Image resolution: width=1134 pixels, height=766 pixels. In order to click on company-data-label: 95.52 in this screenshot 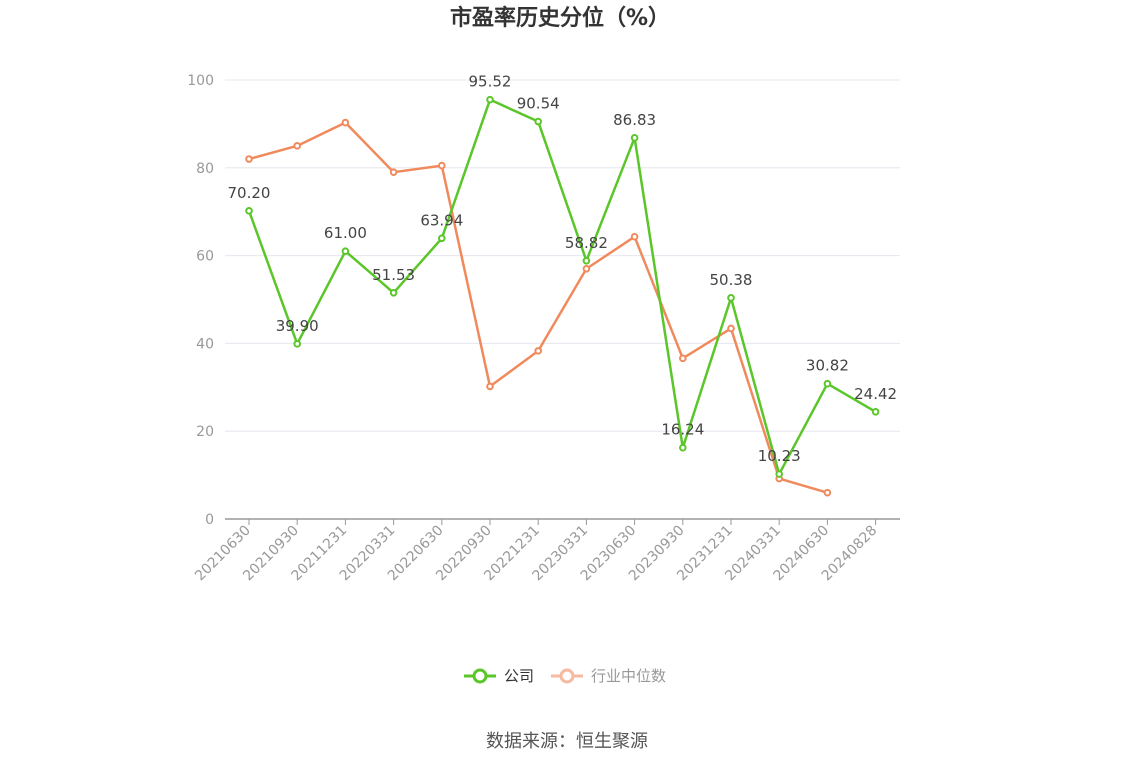, I will do `click(490, 82)`.